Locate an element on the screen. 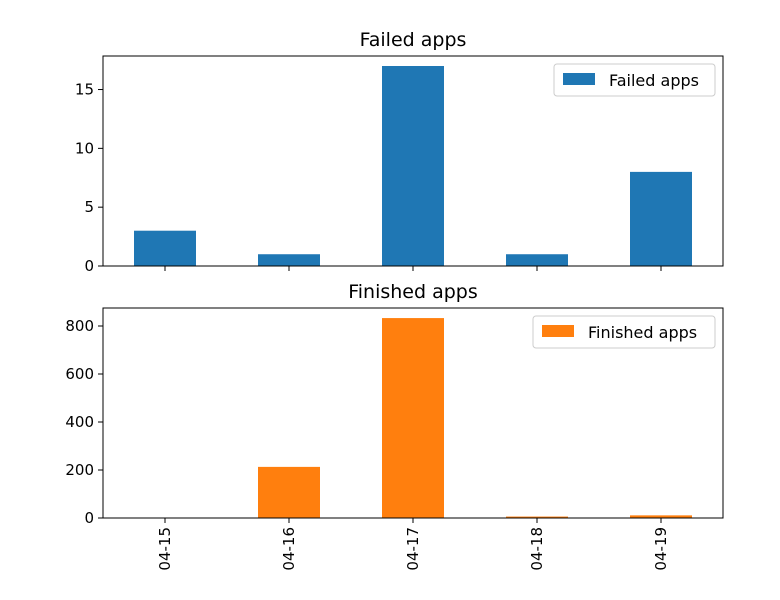  y-tick-label: 5 is located at coordinates (89, 207).